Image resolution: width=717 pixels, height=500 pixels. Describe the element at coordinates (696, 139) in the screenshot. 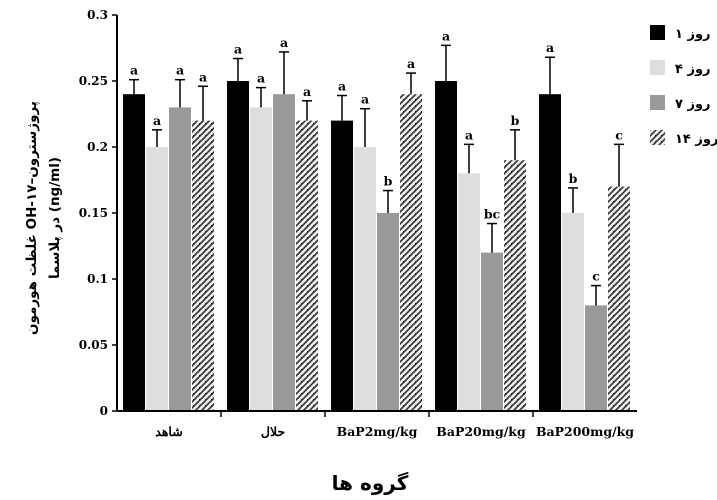

I see `legend-label: روز ۱۴` at that location.